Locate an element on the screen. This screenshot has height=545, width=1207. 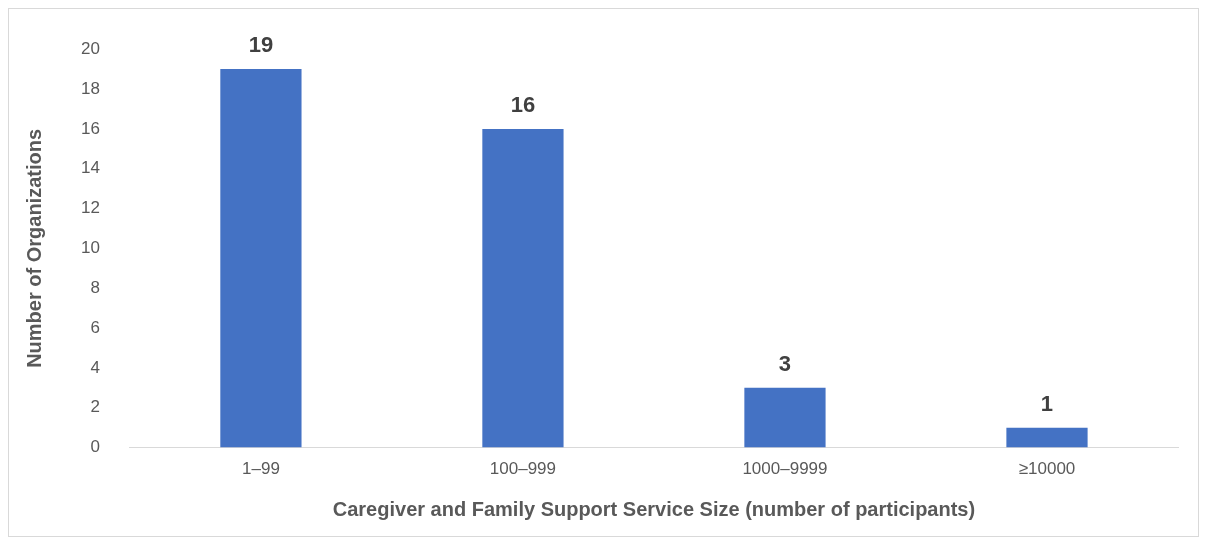
data-label: 19 is located at coordinates (261, 45).